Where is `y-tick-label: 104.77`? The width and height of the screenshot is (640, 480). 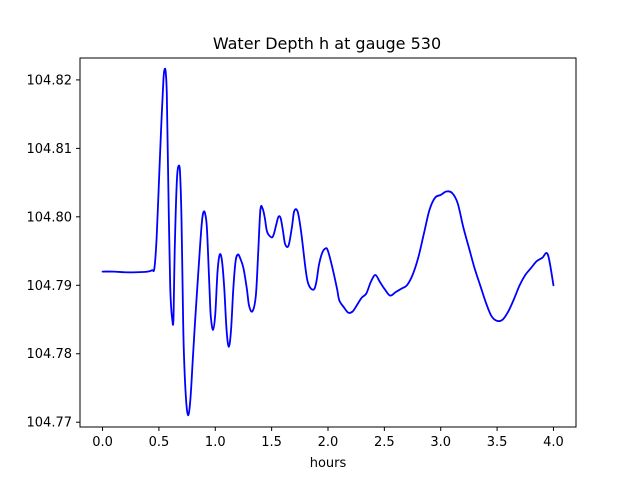 y-tick-label: 104.77 is located at coordinates (50, 423).